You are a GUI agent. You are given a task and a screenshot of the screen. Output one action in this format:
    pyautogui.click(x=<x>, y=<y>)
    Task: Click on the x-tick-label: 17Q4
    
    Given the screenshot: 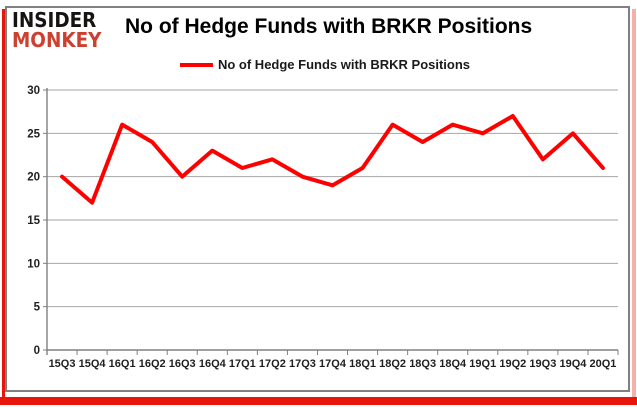 What is the action you would take?
    pyautogui.click(x=333, y=364)
    